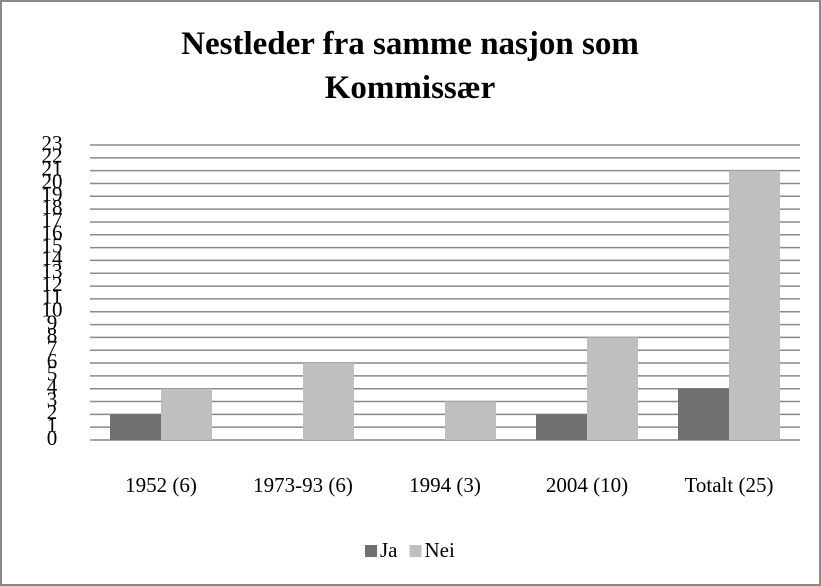 The width and height of the screenshot is (821, 586). I want to click on y-tick-label: 10, so click(52, 310).